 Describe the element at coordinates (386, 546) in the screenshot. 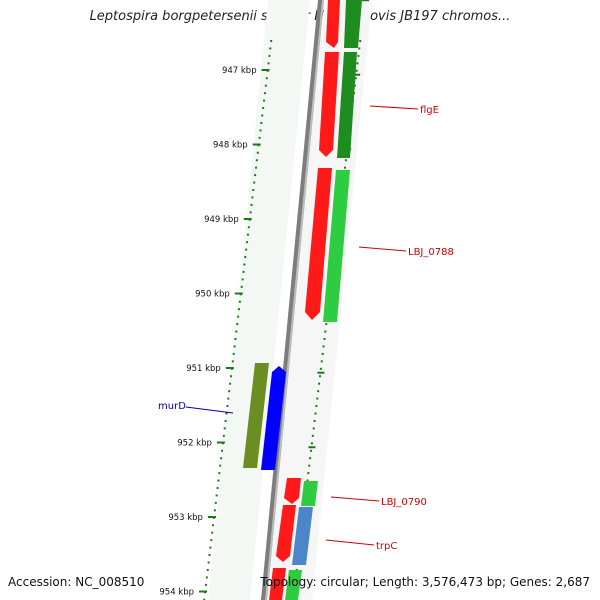

I see `gene-label-trpC: trpC` at that location.